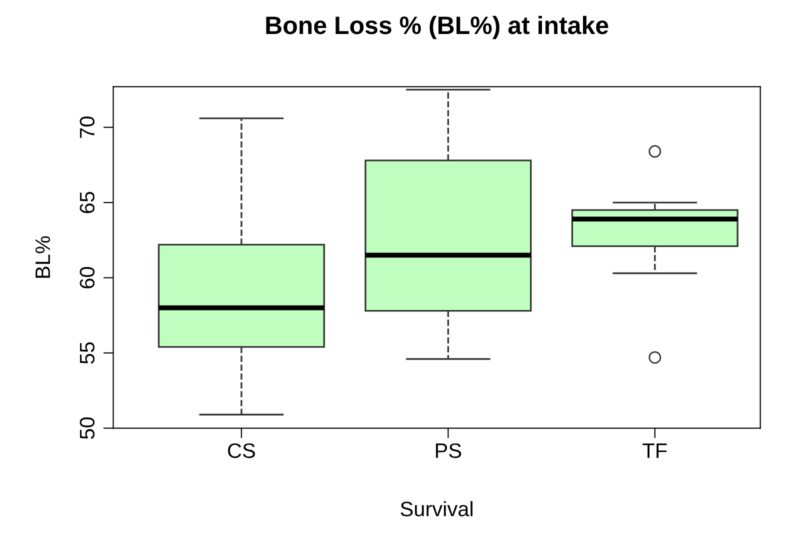 This screenshot has width=792, height=542. Describe the element at coordinates (654, 451) in the screenshot. I see `x-tick-label: TF` at that location.